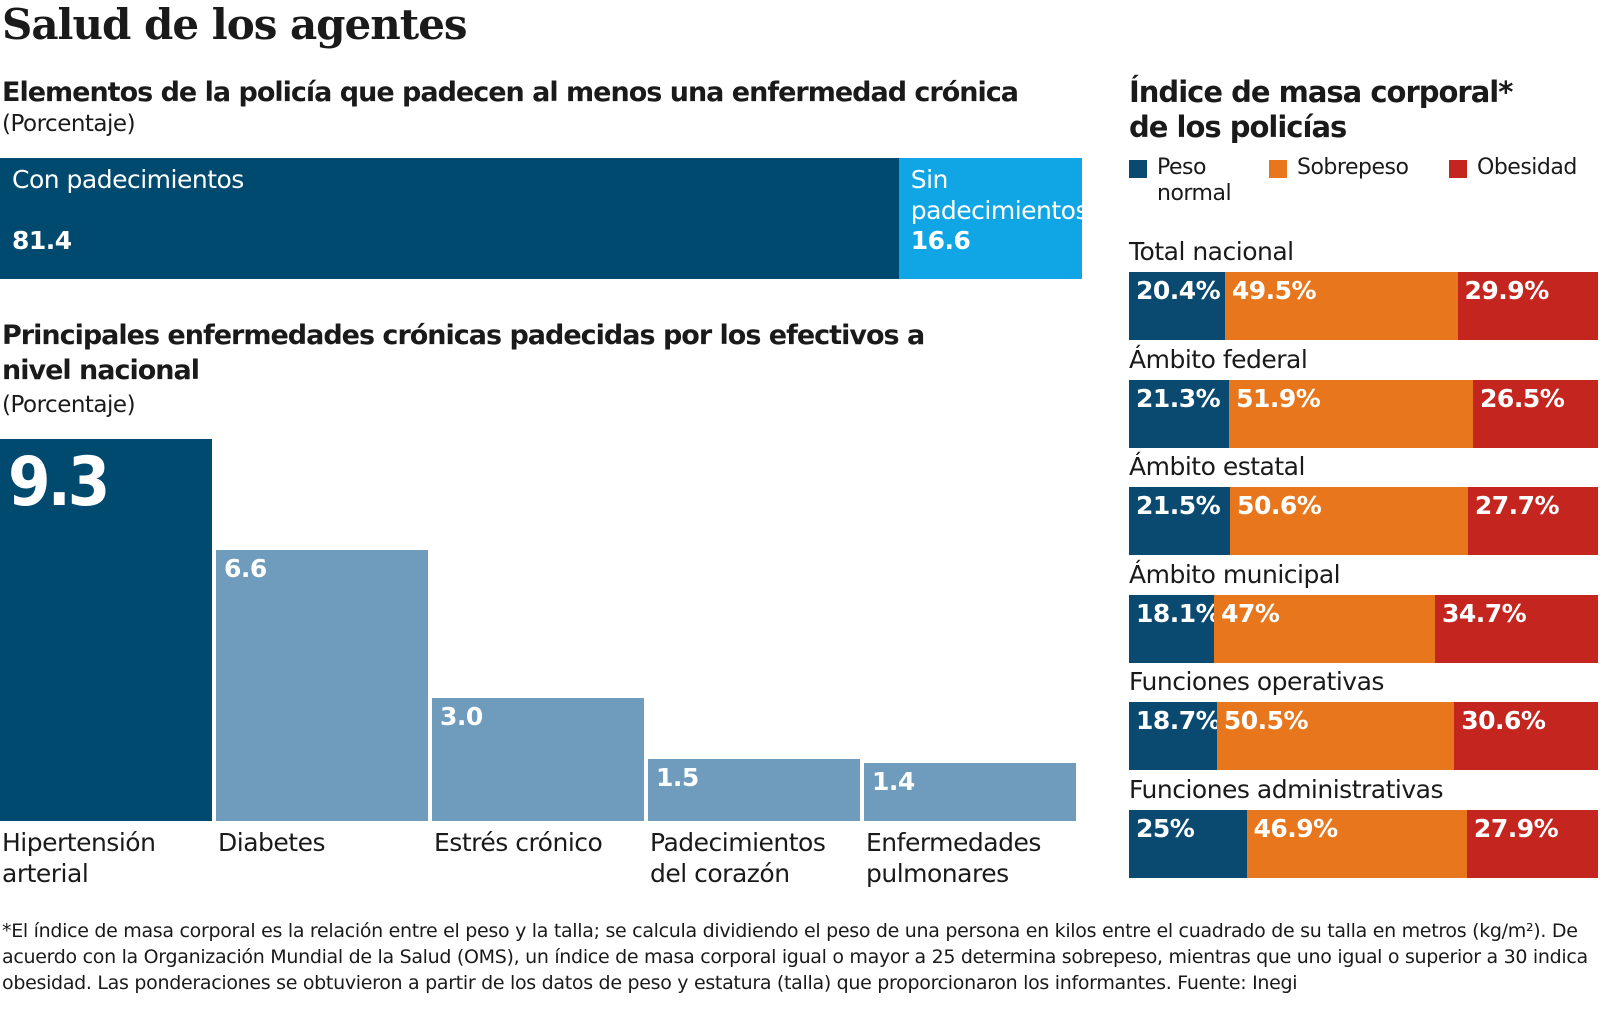 The image size is (1600, 1027). What do you see at coordinates (1235, 574) in the screenshot?
I see `row-label: Ámbito municipal` at bounding box center [1235, 574].